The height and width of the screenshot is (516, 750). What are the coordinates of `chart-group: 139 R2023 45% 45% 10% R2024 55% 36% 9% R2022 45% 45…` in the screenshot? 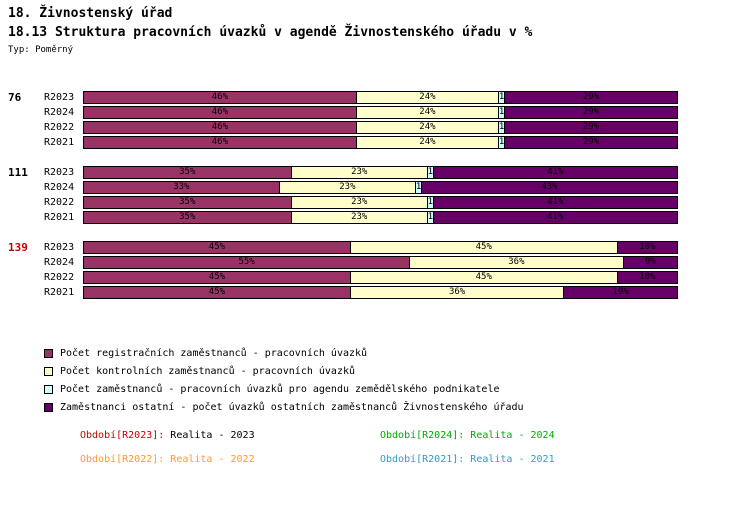 It's located at (343, 270).